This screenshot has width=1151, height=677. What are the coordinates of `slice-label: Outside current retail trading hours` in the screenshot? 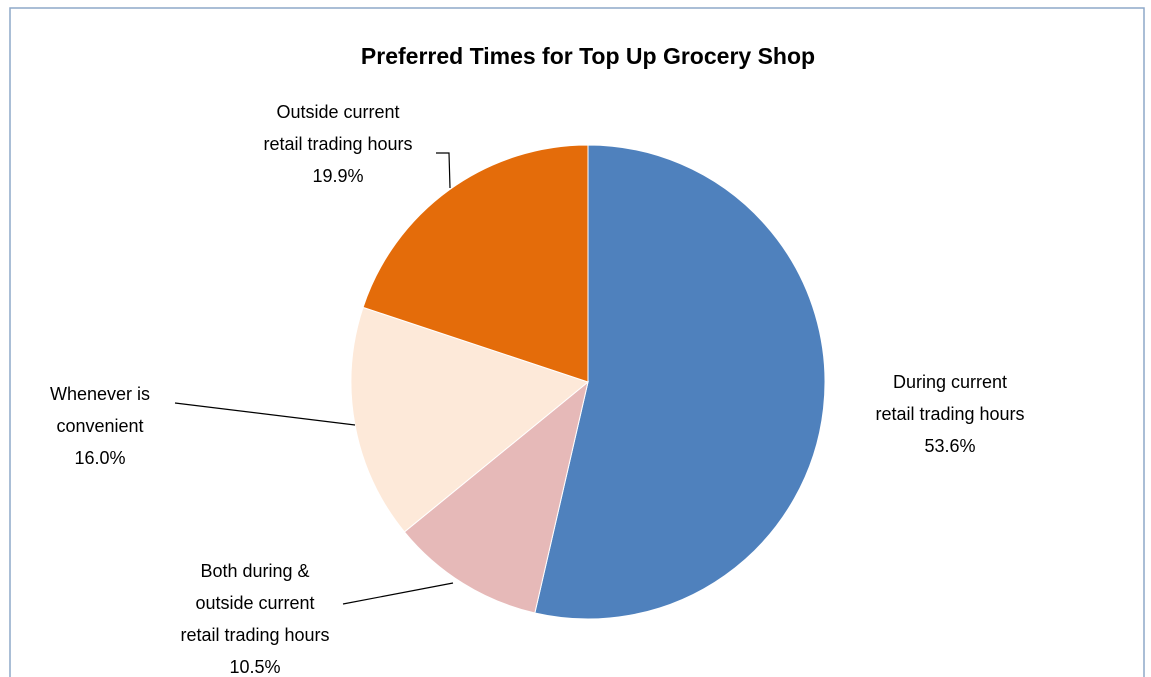 It's located at (337, 128).